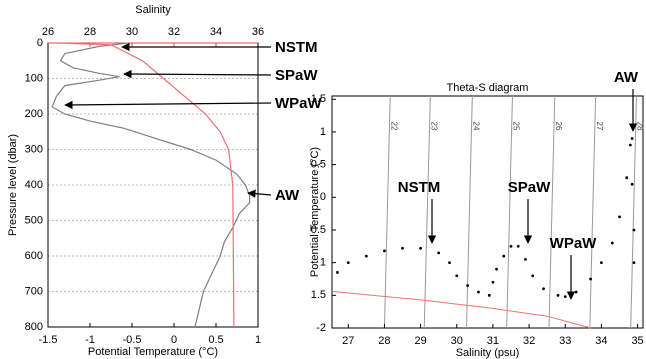 Image resolution: width=646 pixels, height=359 pixels. What do you see at coordinates (132, 32) in the screenshot?
I see `x2-tick-label: 30` at bounding box center [132, 32].